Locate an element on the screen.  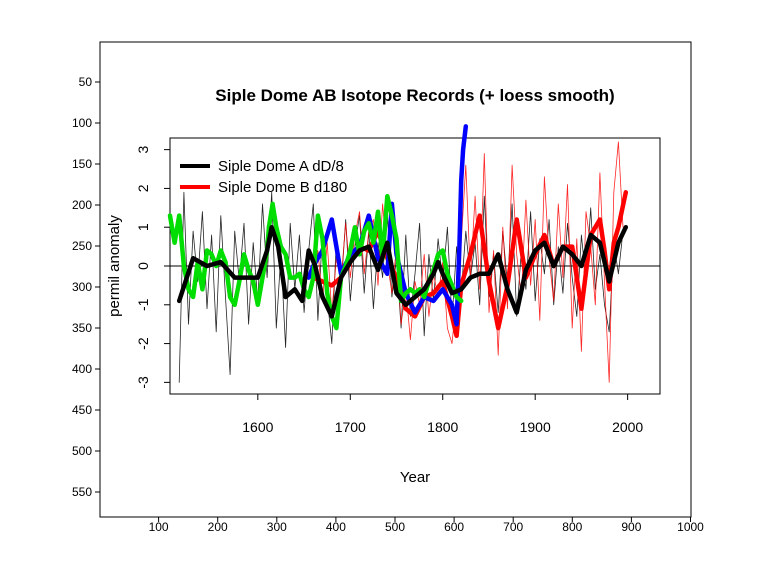
outer-y-tick-label: 500 is located at coordinates (82, 451).